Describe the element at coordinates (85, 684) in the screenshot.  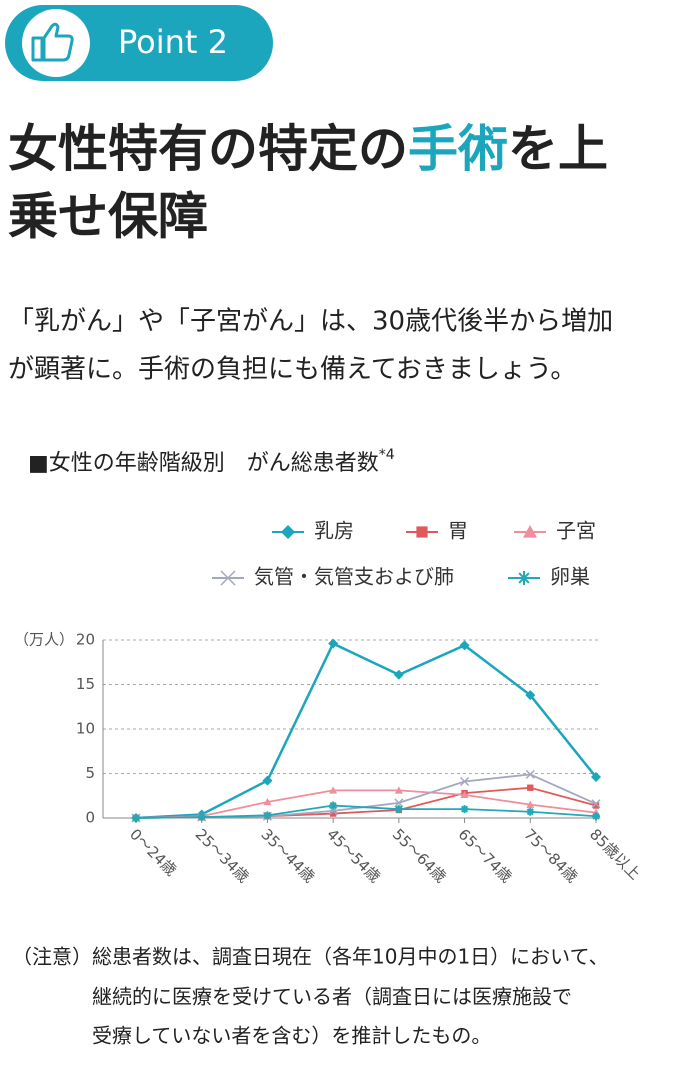
I see `y-tick-label: 15` at that location.